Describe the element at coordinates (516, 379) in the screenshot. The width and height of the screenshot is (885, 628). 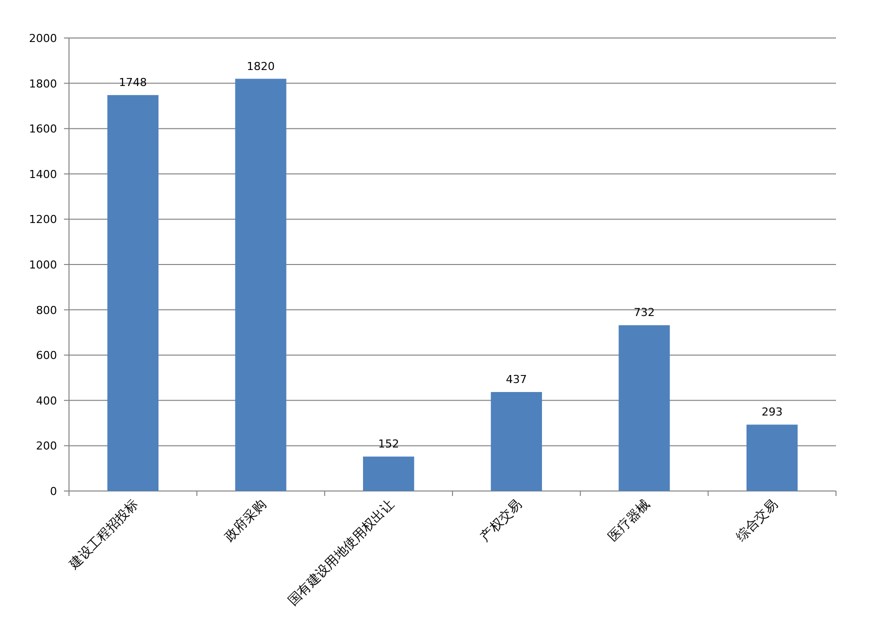
I see `data-label: 437` at that location.